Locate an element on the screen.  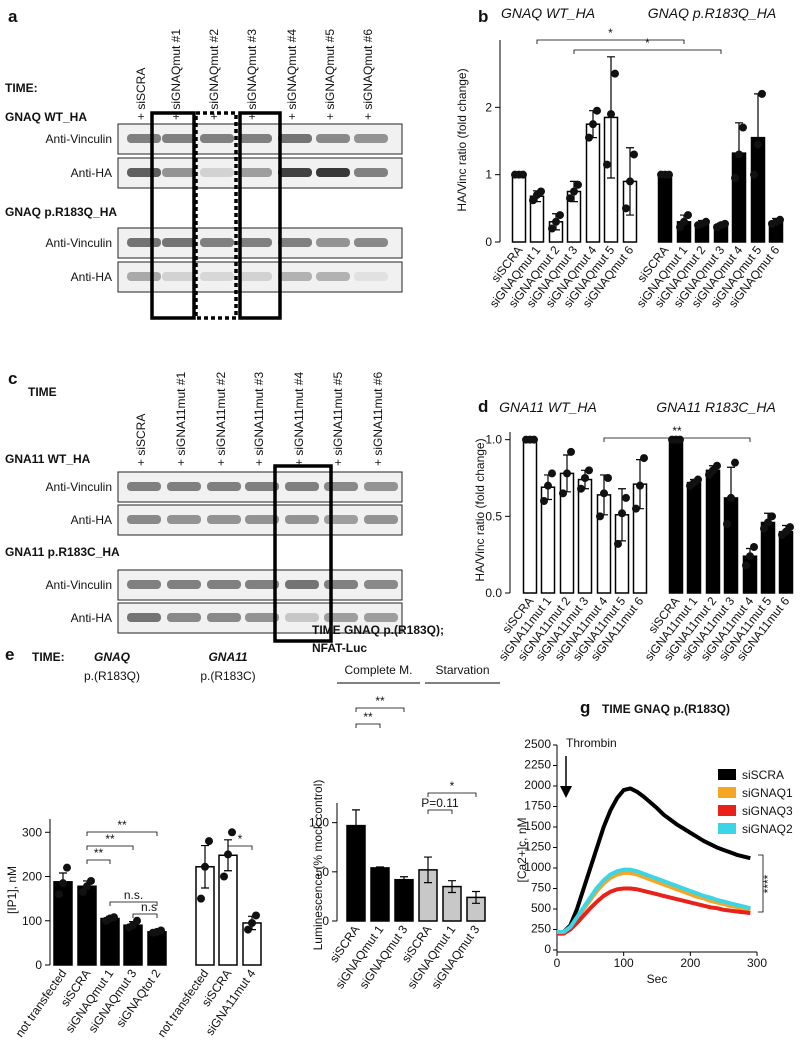
lane-label: + siGNAQmut #1 is located at coordinates (176, 74).